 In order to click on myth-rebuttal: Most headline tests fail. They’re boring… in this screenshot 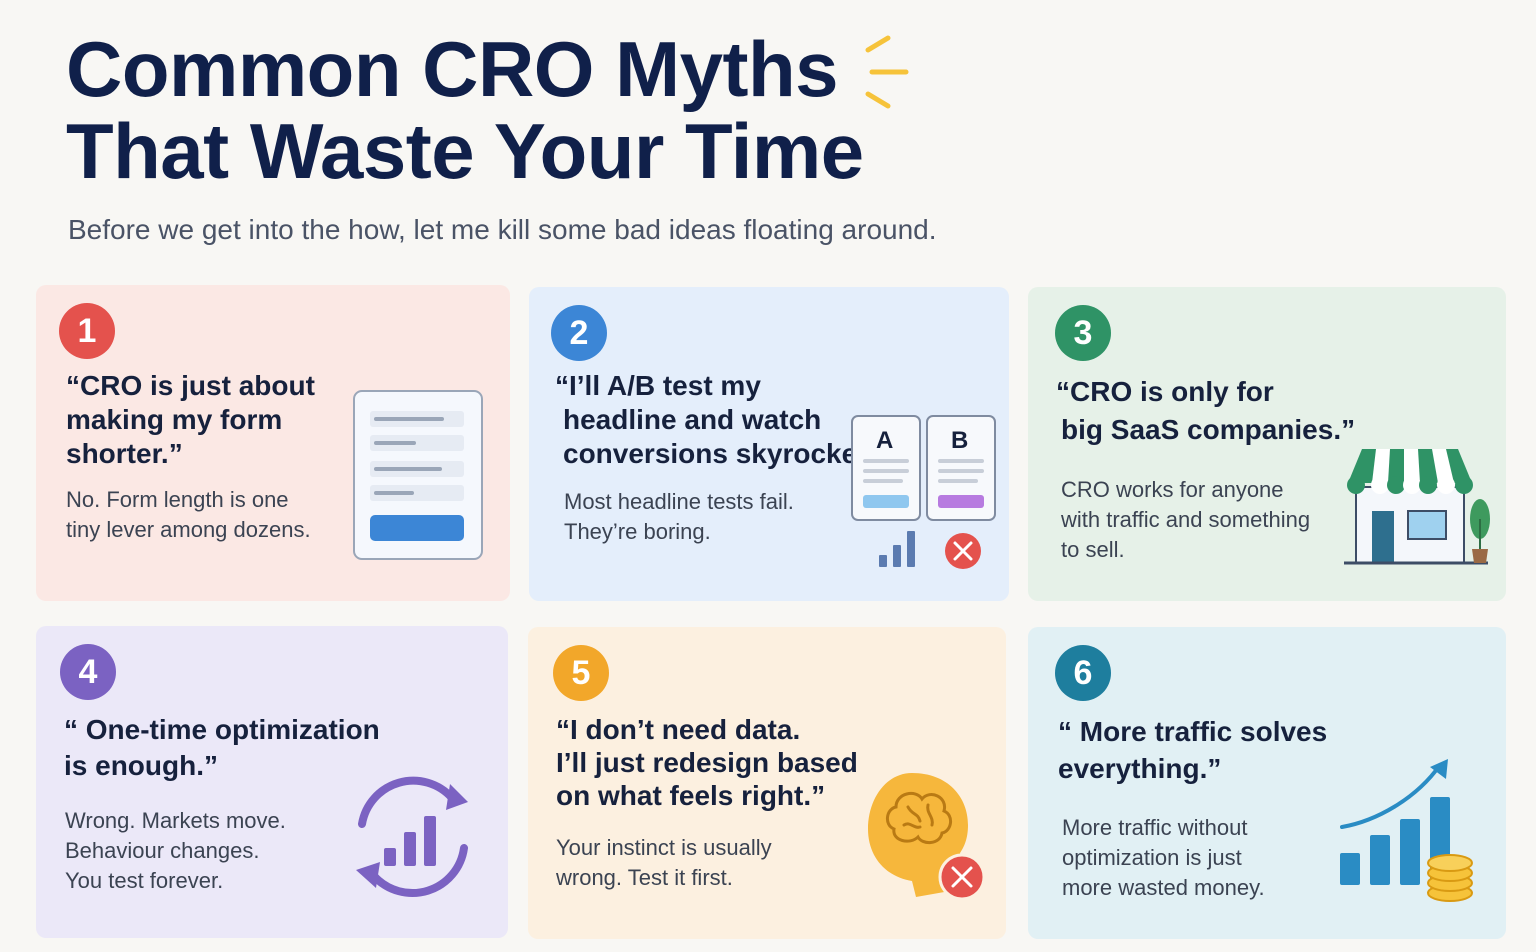, I will do `click(679, 517)`.